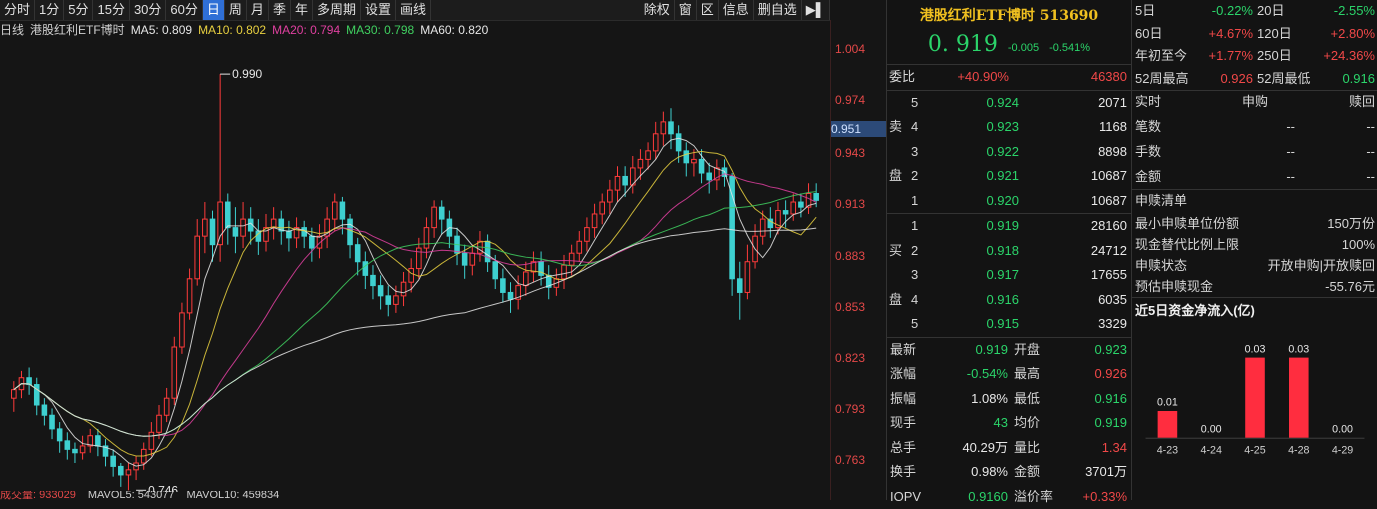  Describe the element at coordinates (17, 10) in the screenshot. I see `period-tab-0: 分时` at that location.